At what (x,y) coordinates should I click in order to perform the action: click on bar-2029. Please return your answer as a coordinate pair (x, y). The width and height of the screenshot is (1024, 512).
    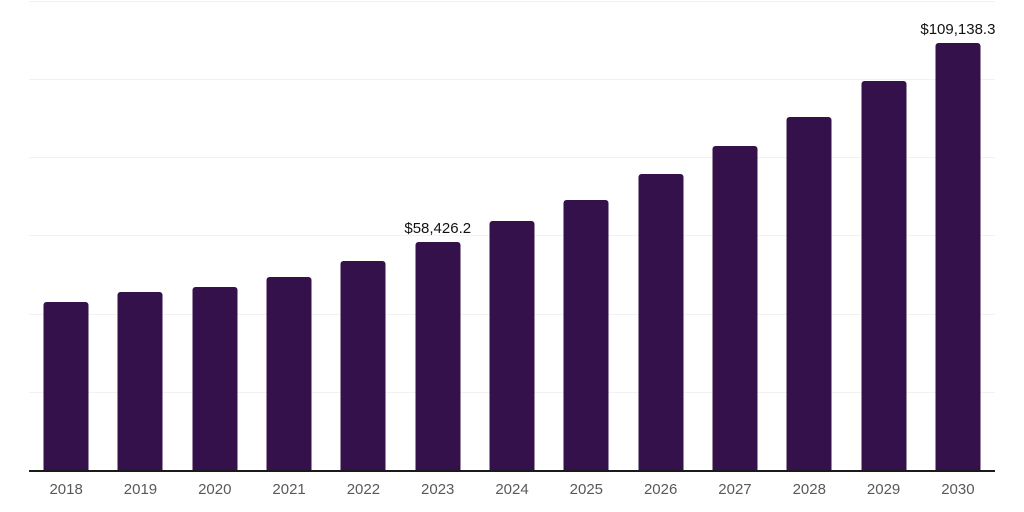
    Looking at the image, I should click on (884, 275).